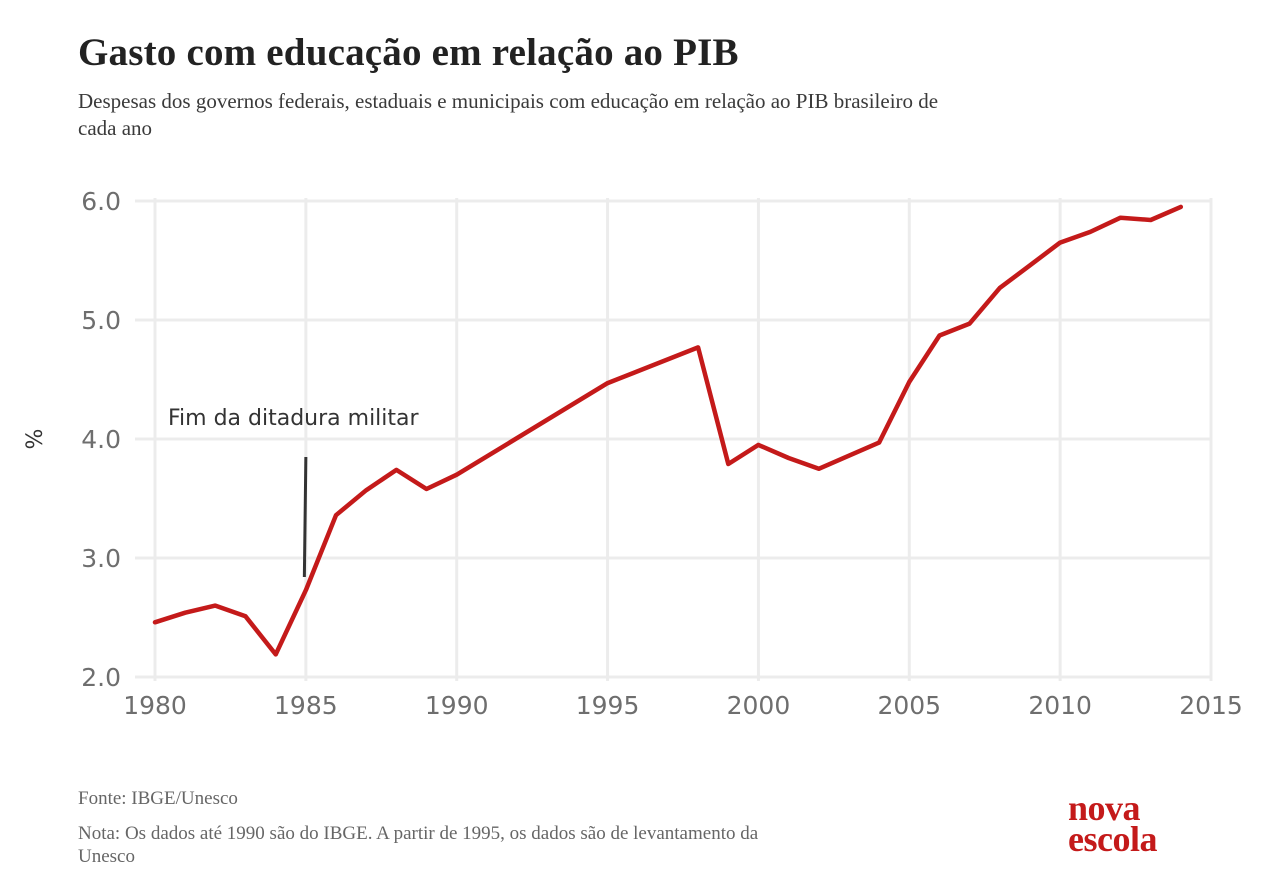  I want to click on x-tick-label: 2010, so click(1060, 705).